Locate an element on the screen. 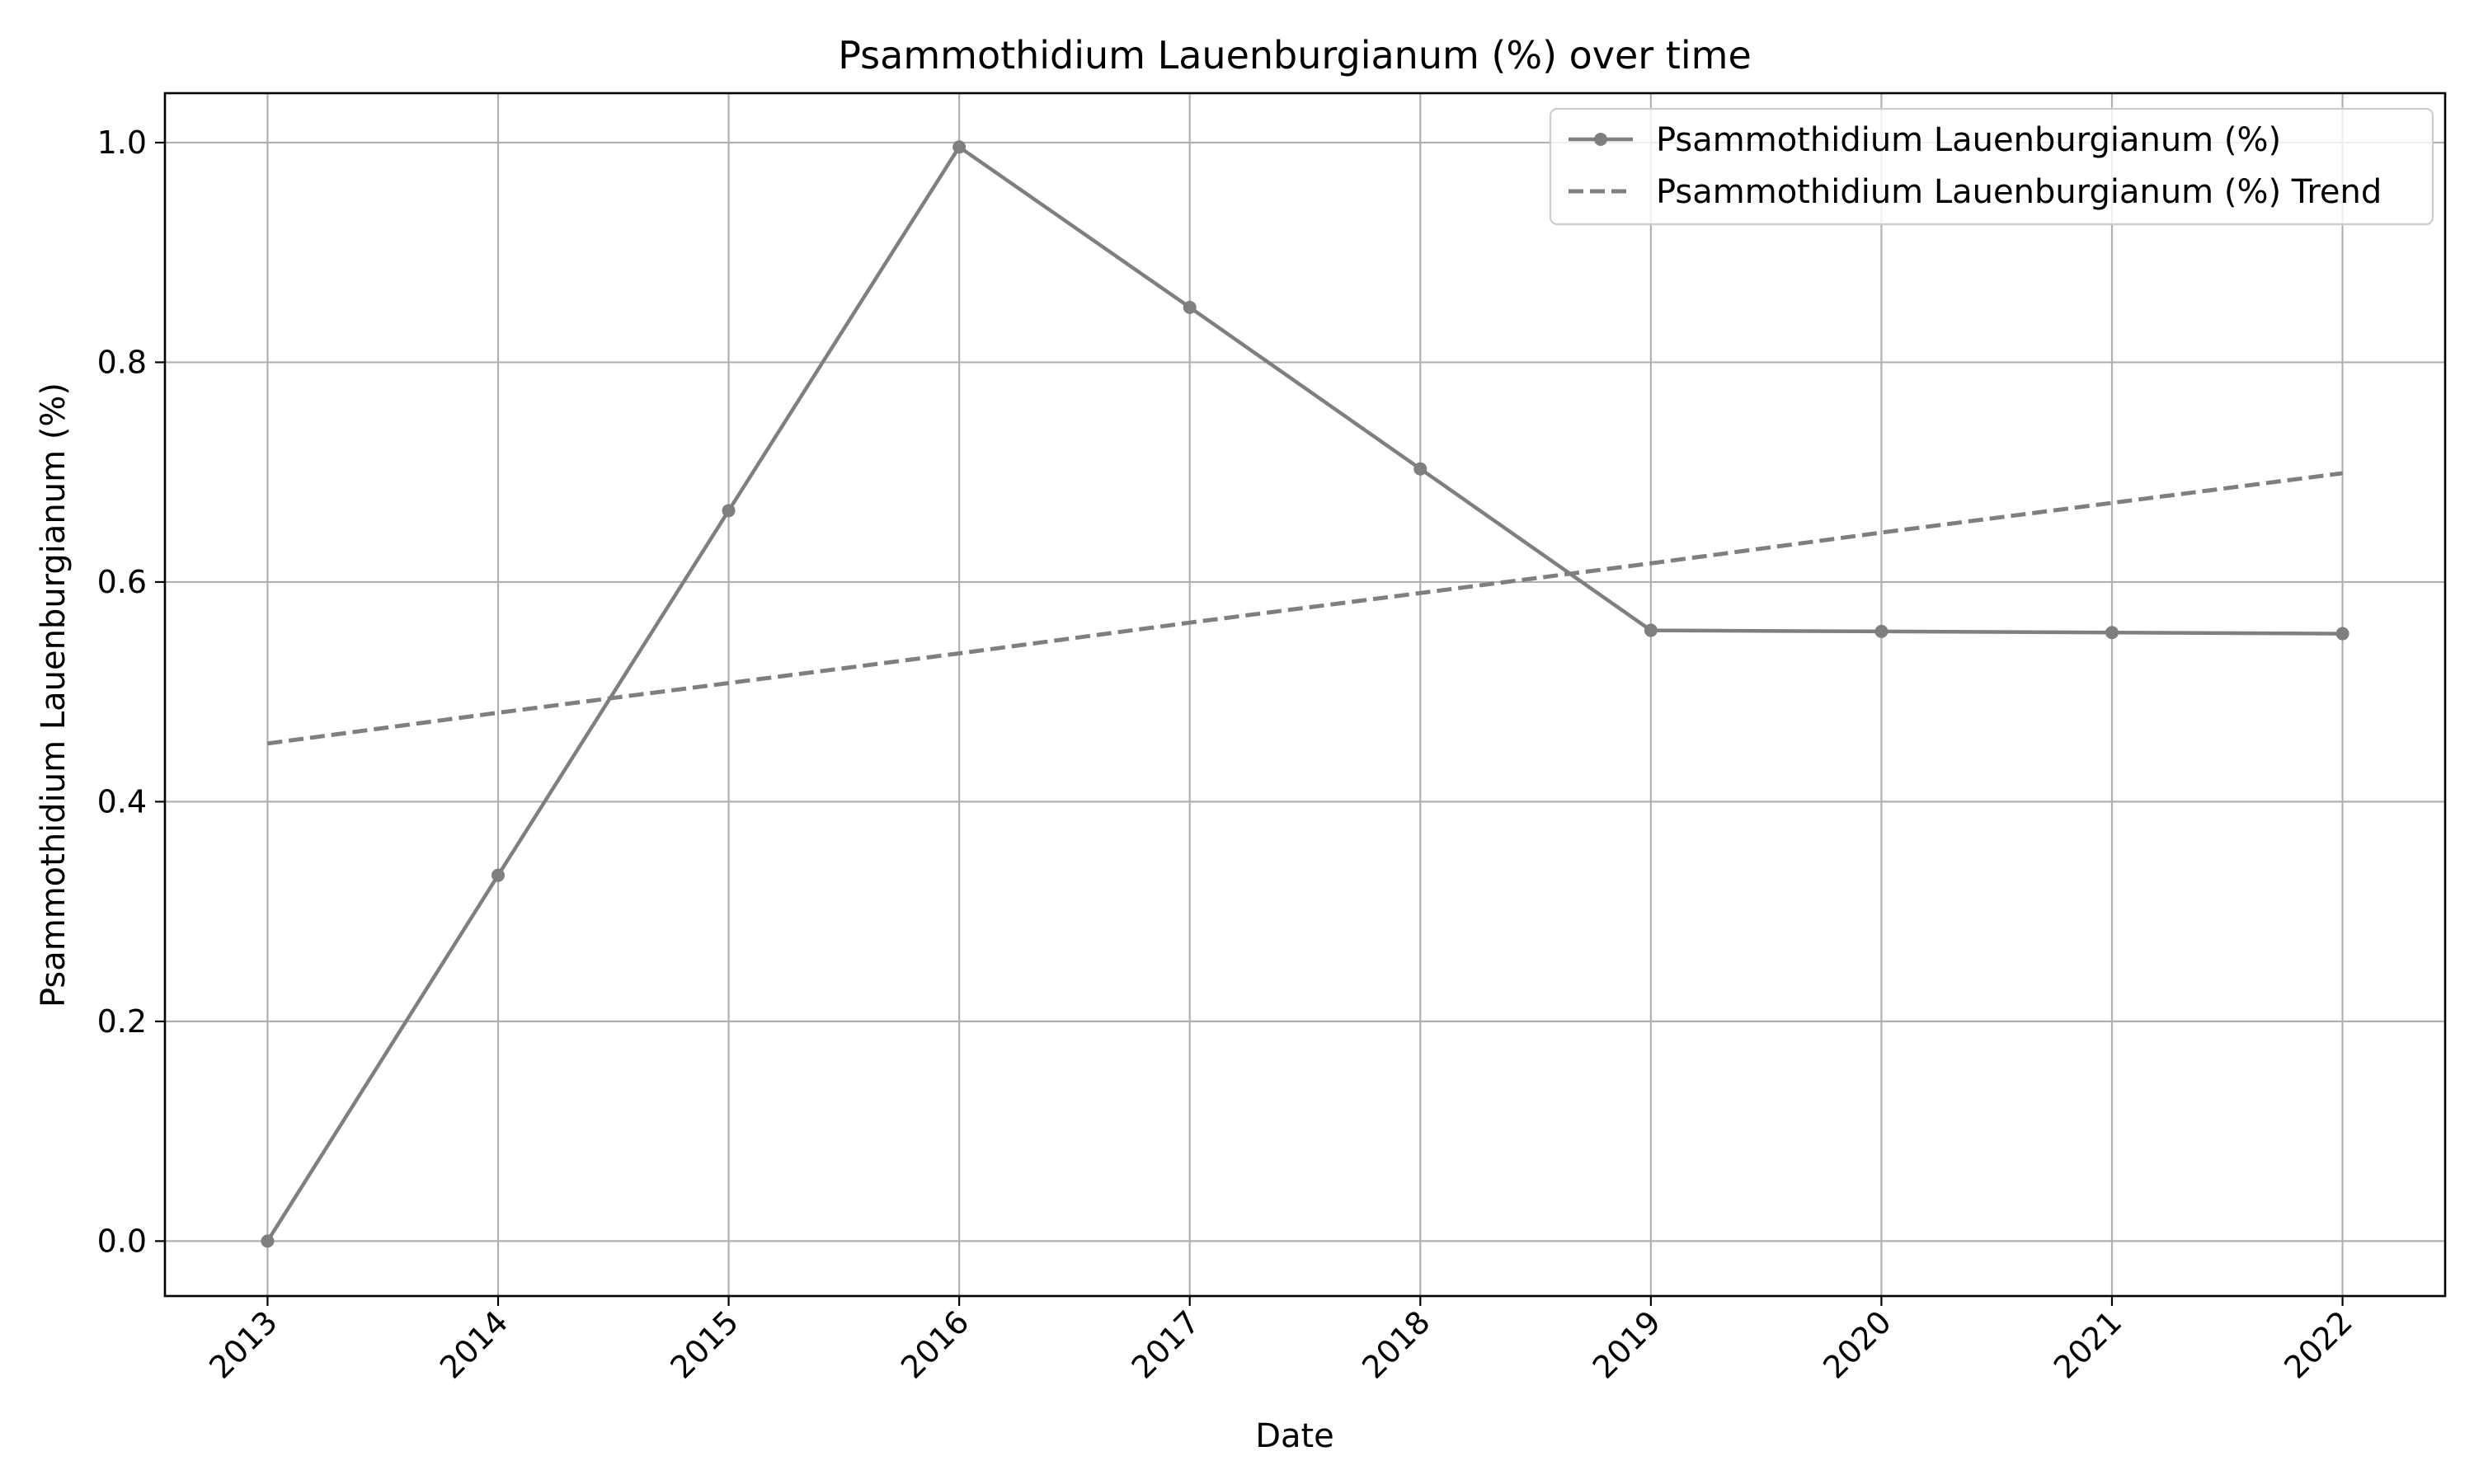 The width and height of the screenshot is (2474, 1484). y-tick-label: 0.6 is located at coordinates (122, 582).